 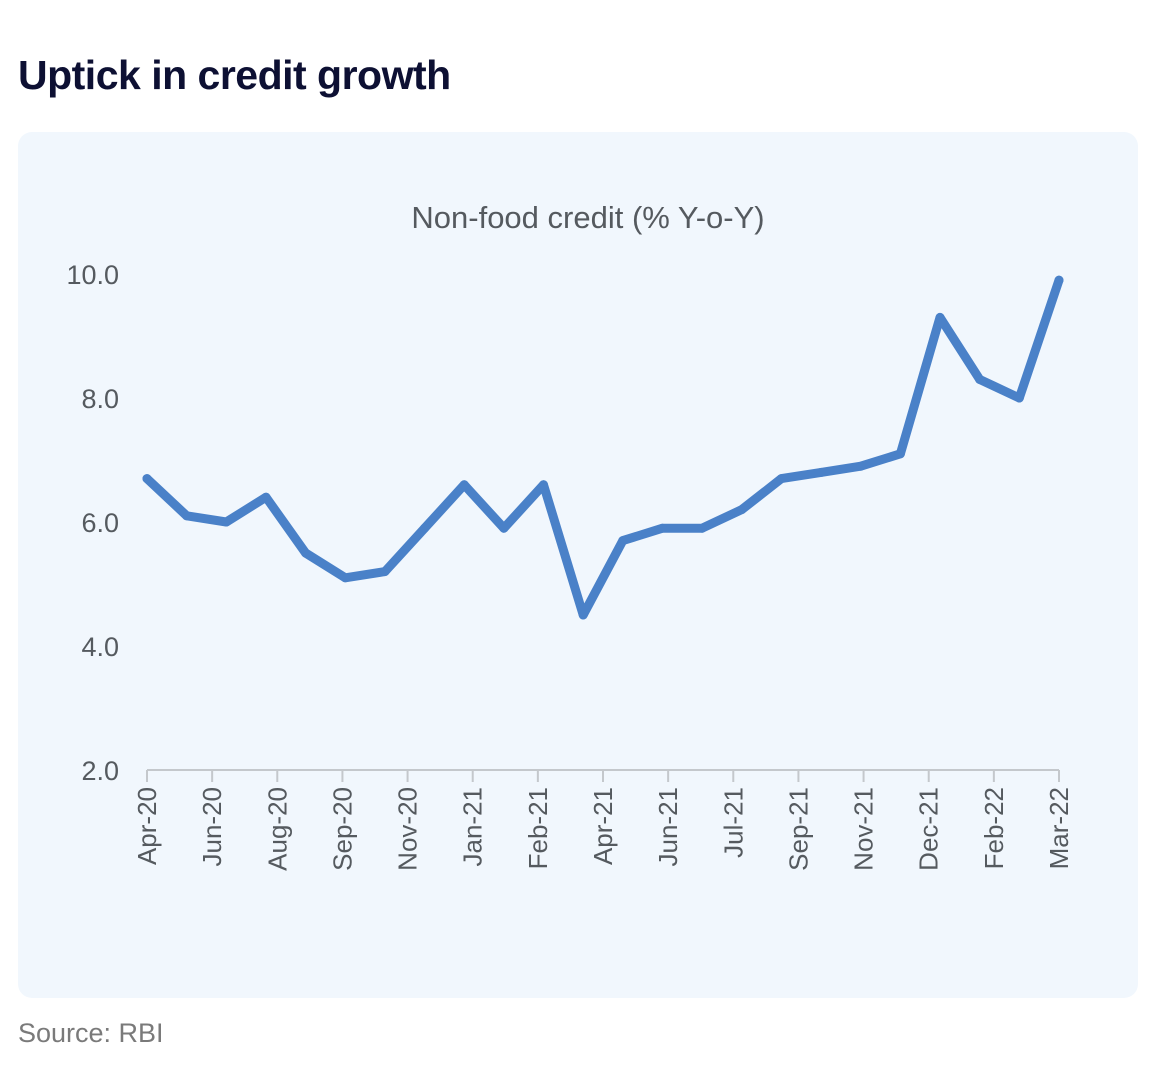 What do you see at coordinates (147, 826) in the screenshot?
I see `x-tick-label: Apr-20` at bounding box center [147, 826].